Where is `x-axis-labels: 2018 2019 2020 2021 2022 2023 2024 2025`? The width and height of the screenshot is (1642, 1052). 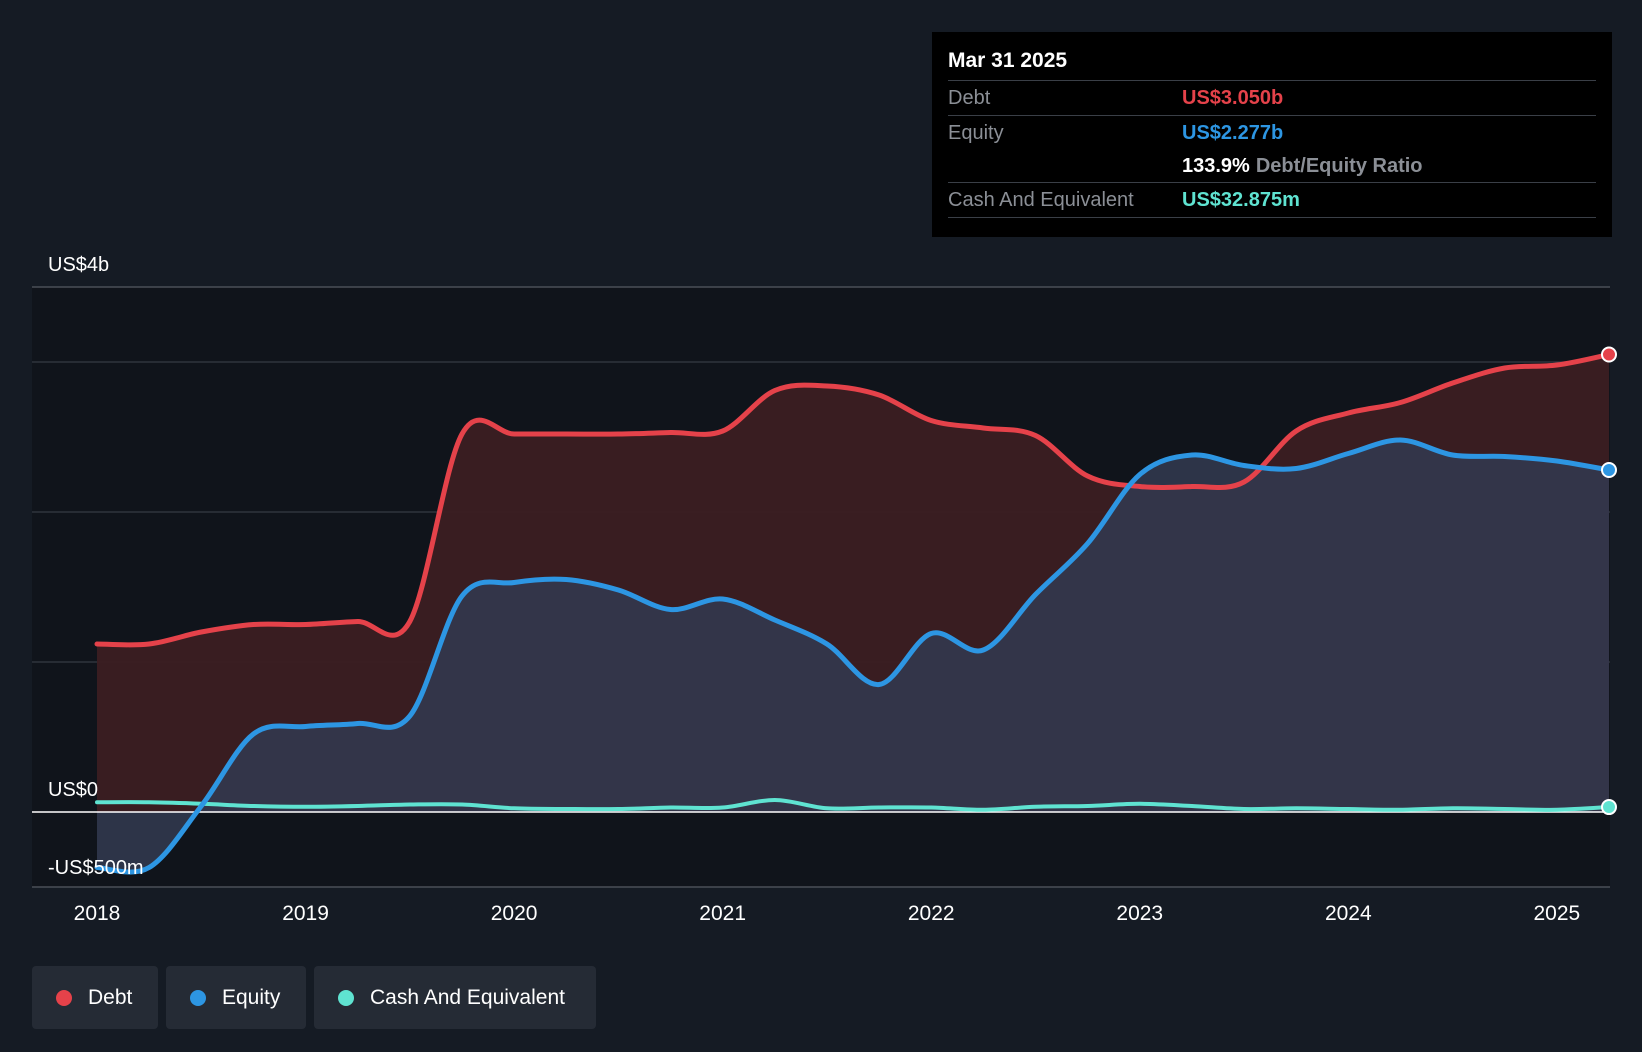 x-axis-labels: 2018 2019 2020 2021 2022 2023 2024 2025 is located at coordinates (827, 913).